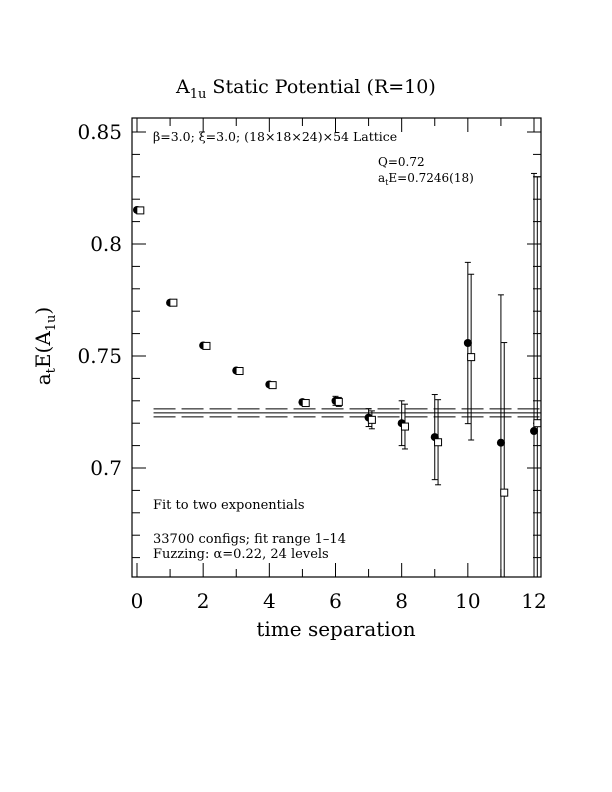 The width and height of the screenshot is (612, 792). What do you see at coordinates (99, 356) in the screenshot?
I see `y-tick-label: 0.75` at bounding box center [99, 356].